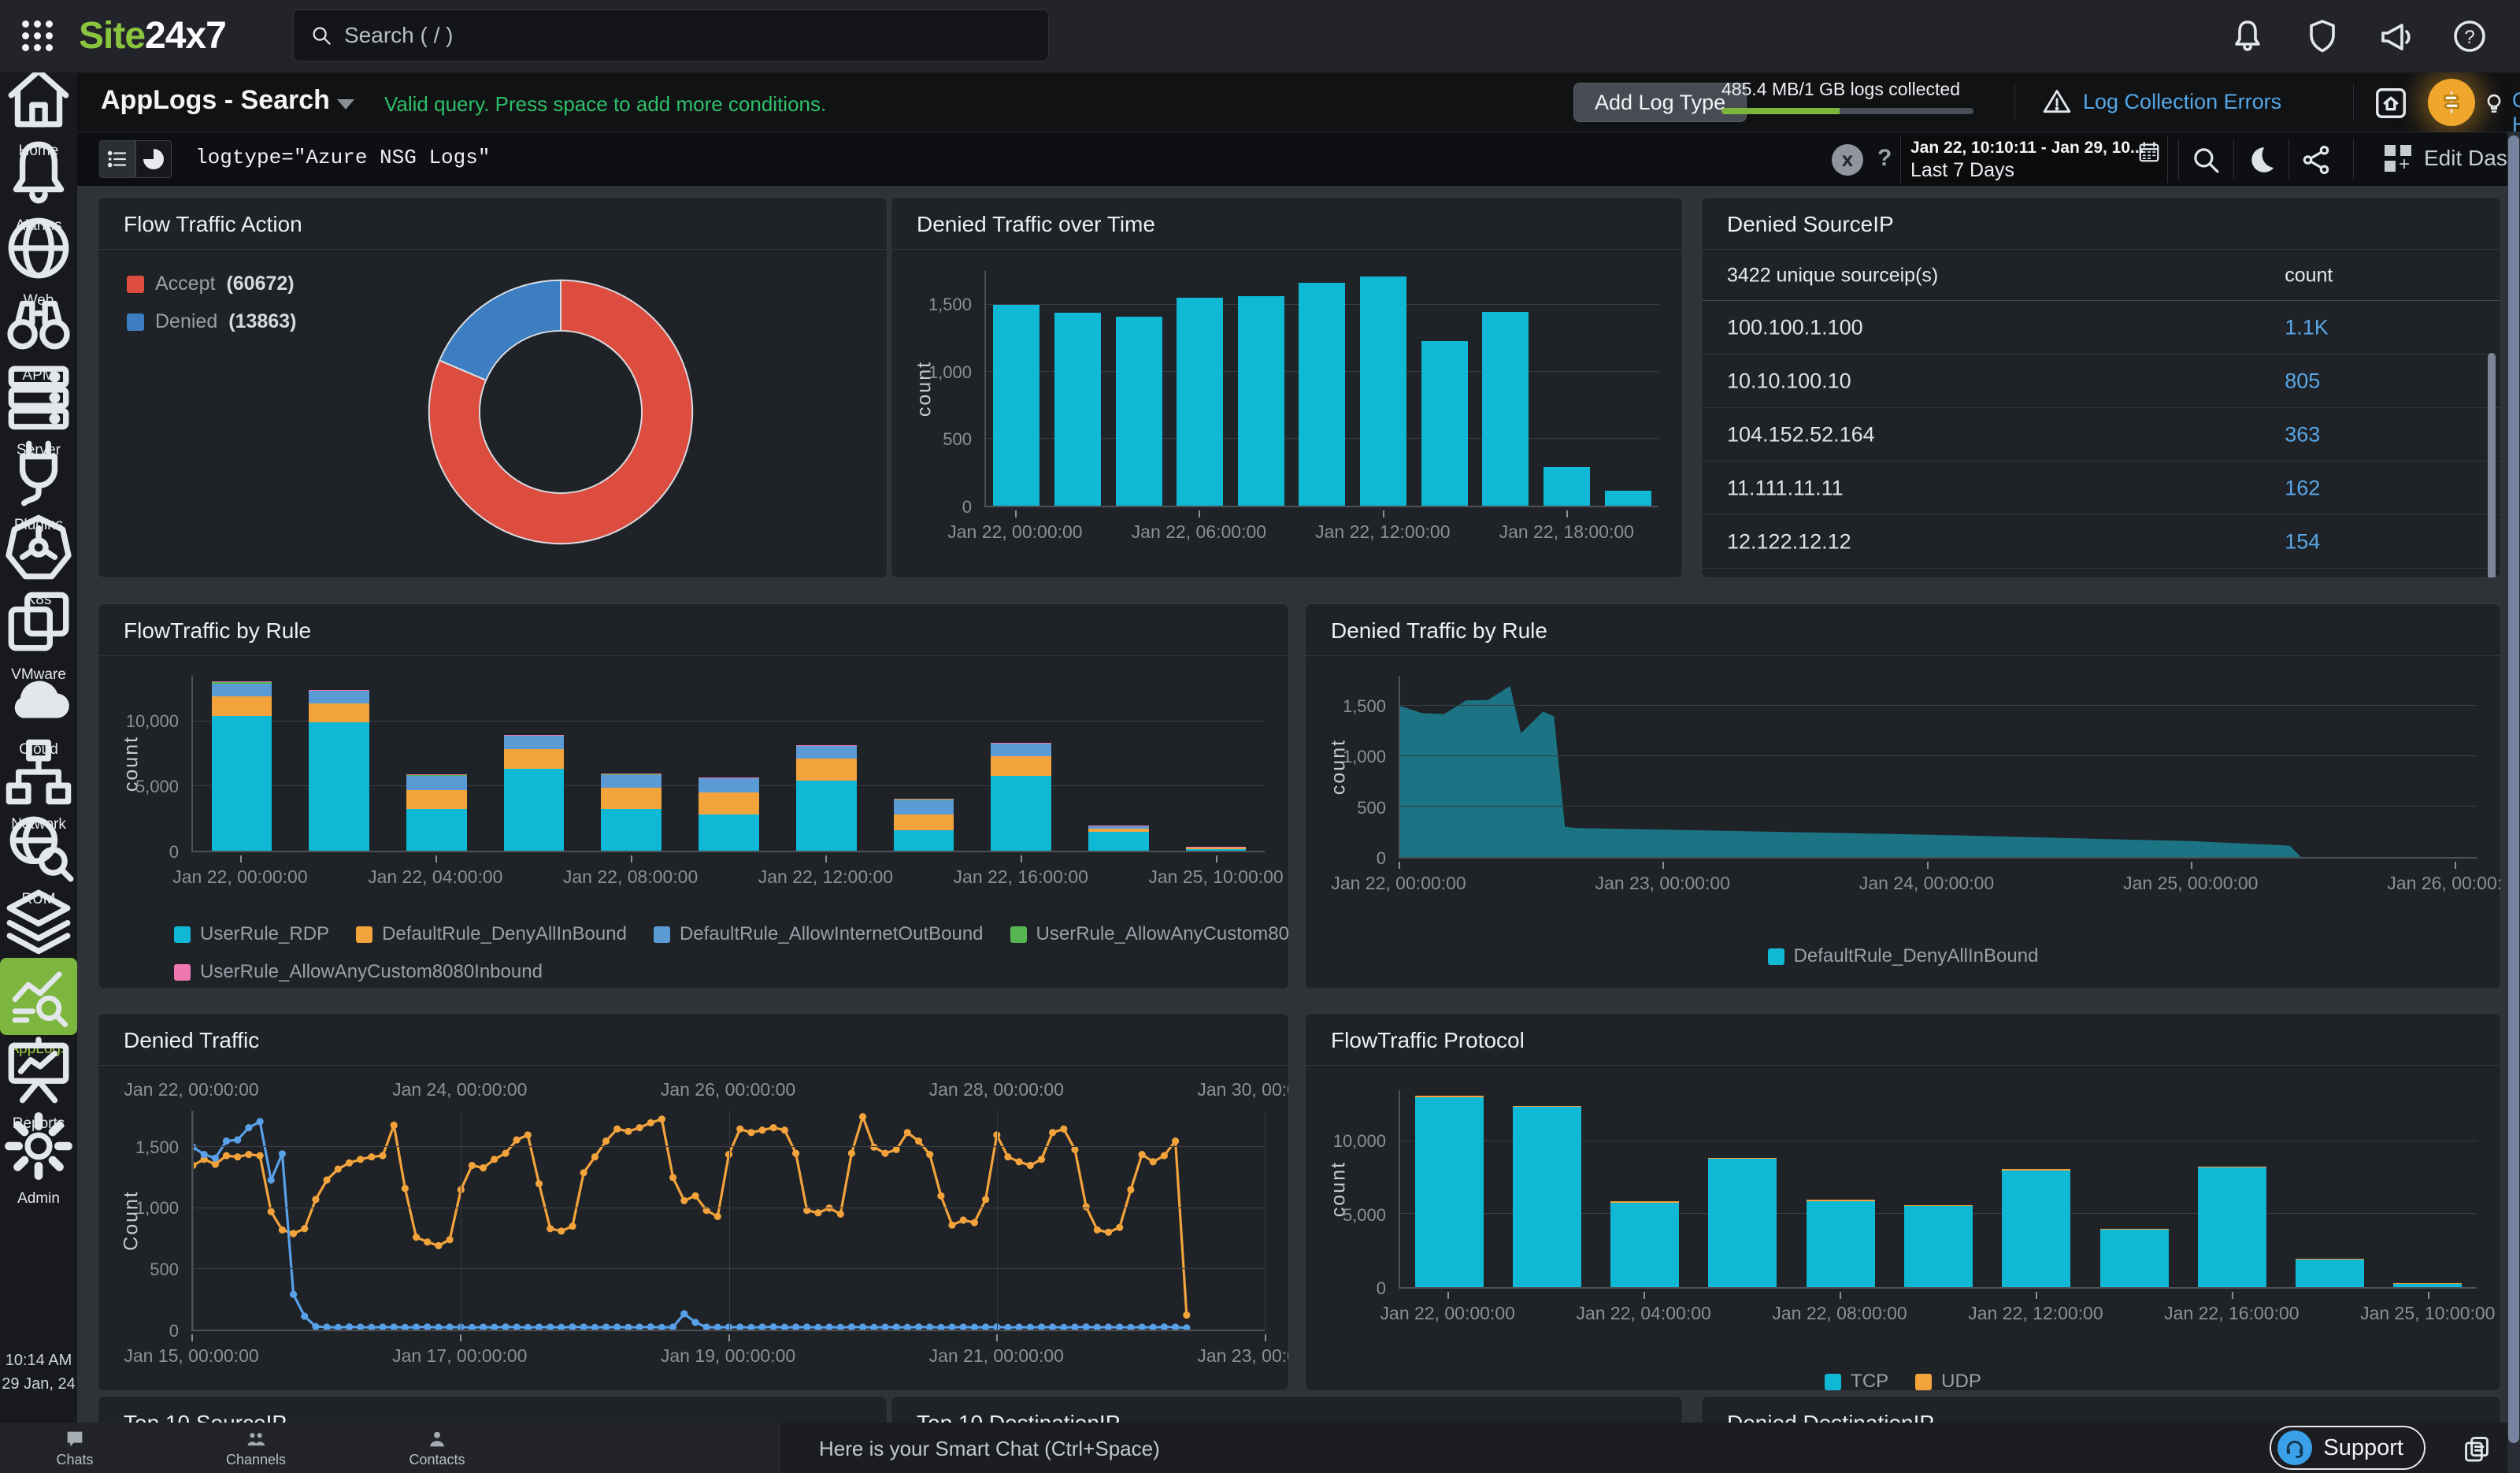  Describe the element at coordinates (215, 100) in the screenshot. I see `page-title: AppLogs - Search` at that location.